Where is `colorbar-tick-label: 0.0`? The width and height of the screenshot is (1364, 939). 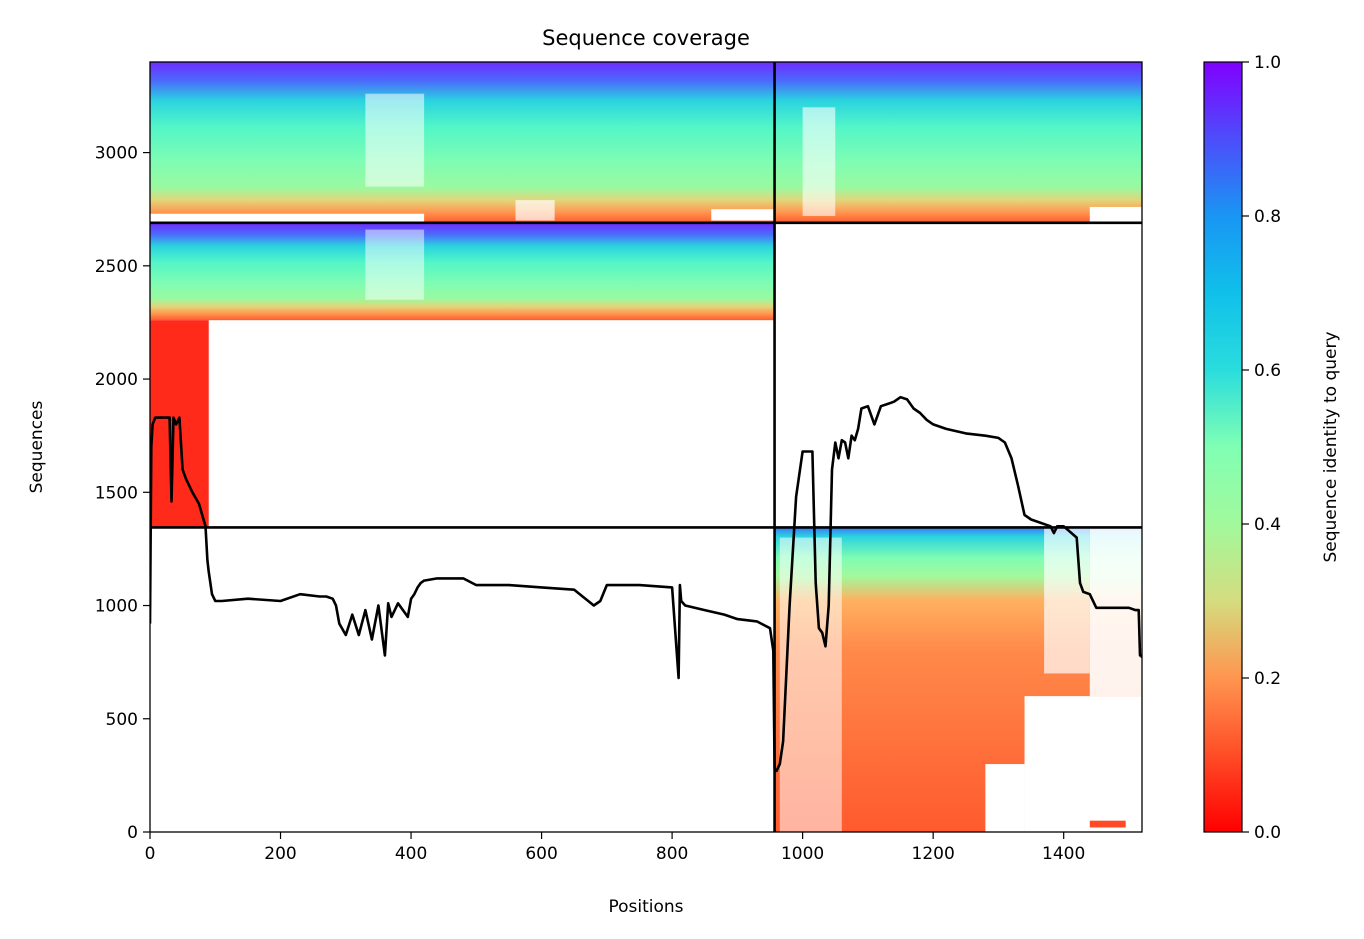 colorbar-tick-label: 0.0 is located at coordinates (1267, 833).